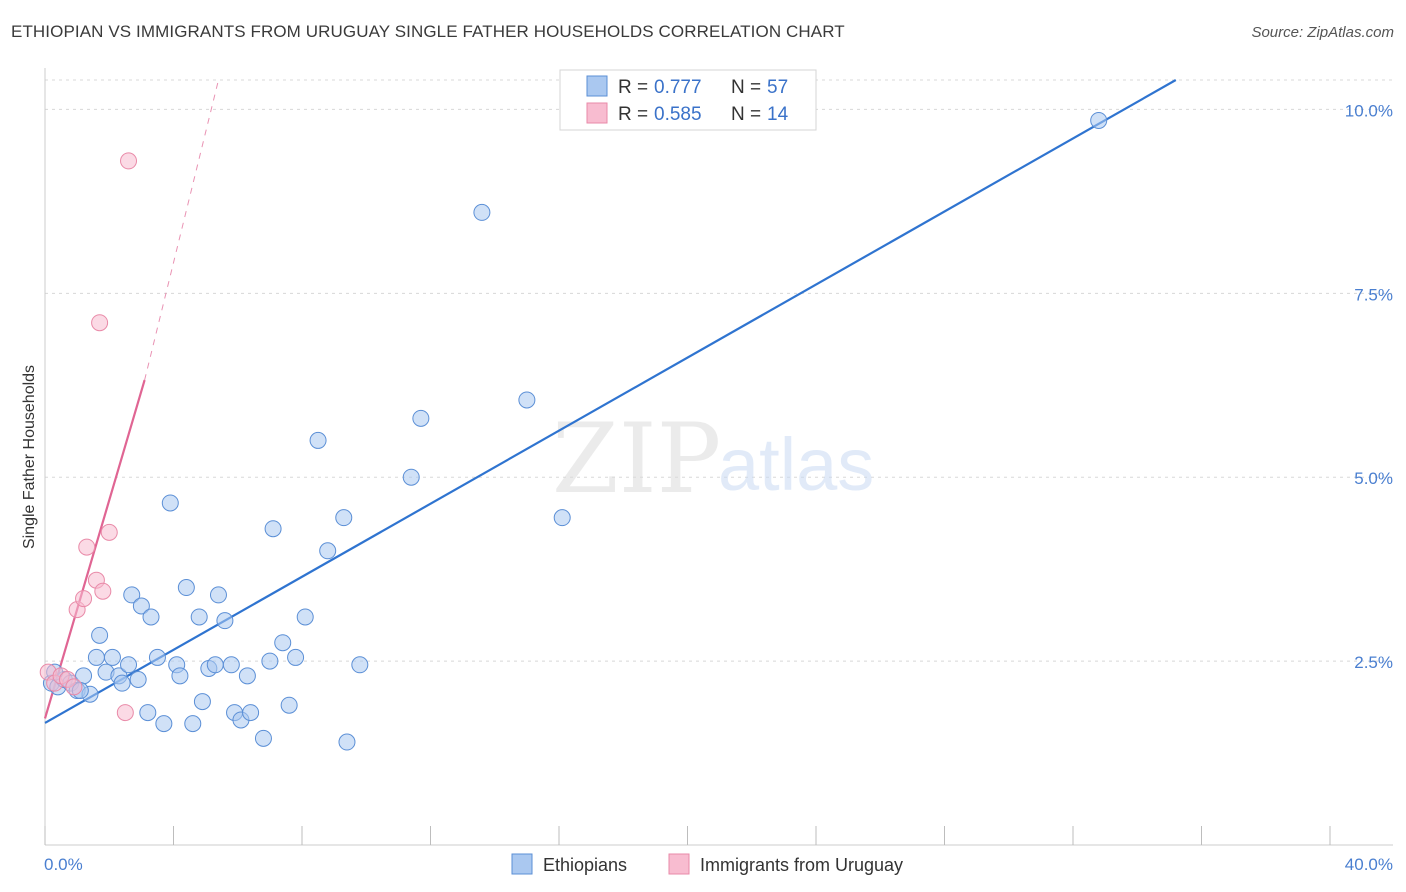 The width and height of the screenshot is (1406, 892). What do you see at coordinates (746, 114) in the screenshot?
I see `legend-n-label-2: N =` at bounding box center [746, 114].